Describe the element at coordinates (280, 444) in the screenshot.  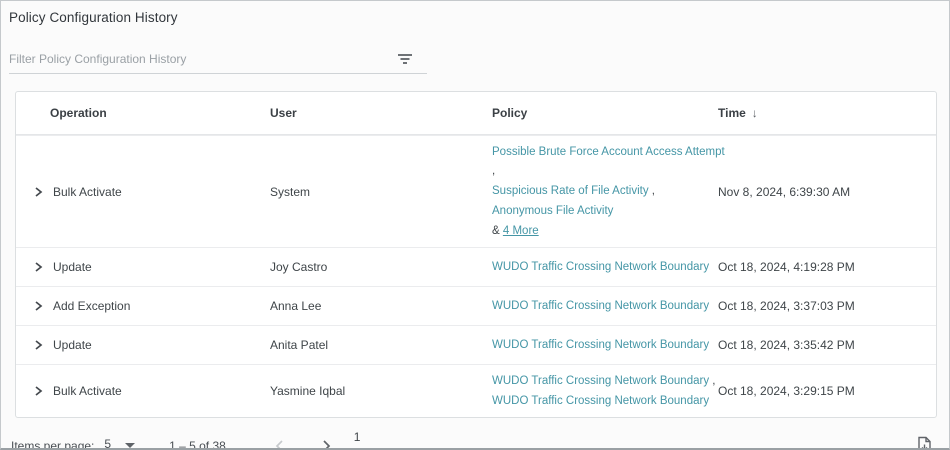
I see `chevron-left-icon` at that location.